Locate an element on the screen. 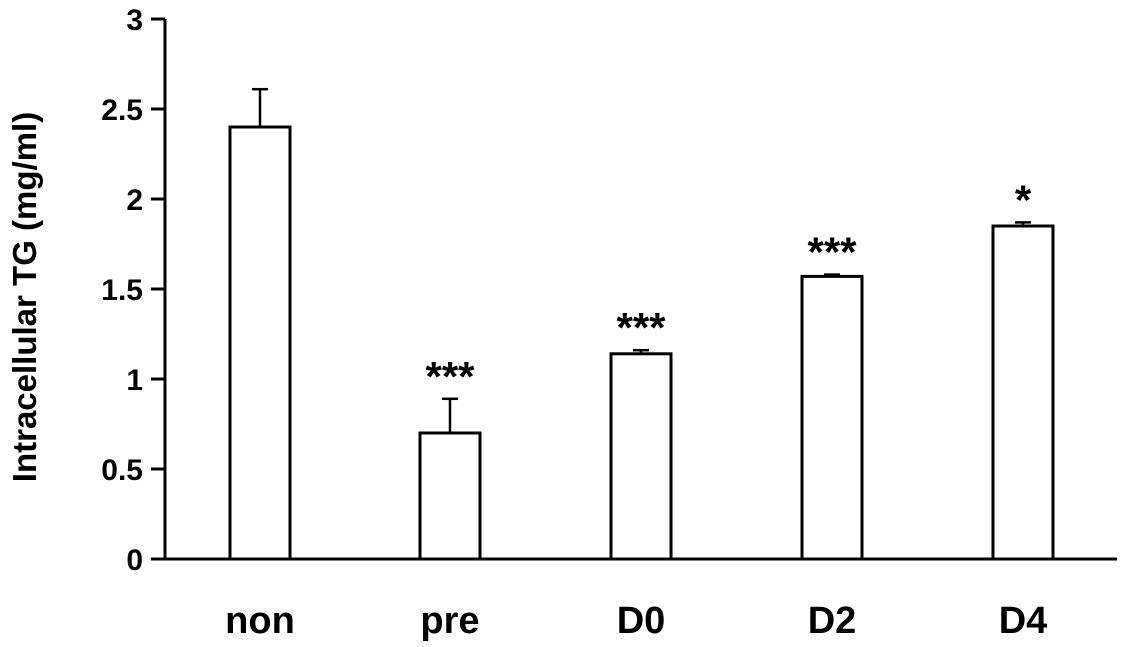  category-label: D4 is located at coordinates (1023, 621).